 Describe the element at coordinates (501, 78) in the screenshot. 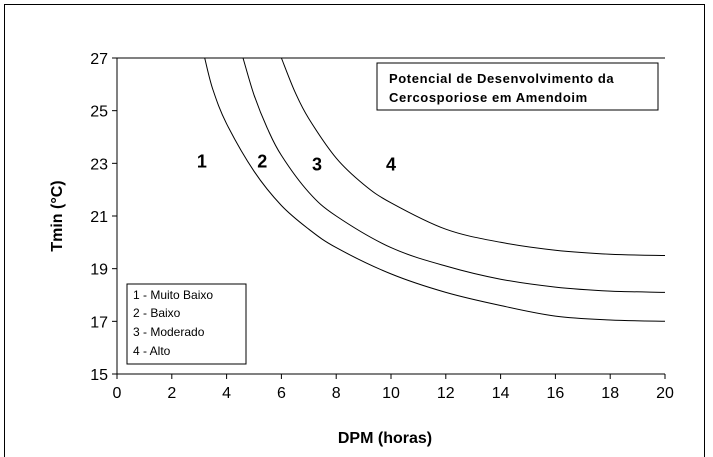

I see `chart-title-line-1: Potencial de Desenvolvimento da` at that location.